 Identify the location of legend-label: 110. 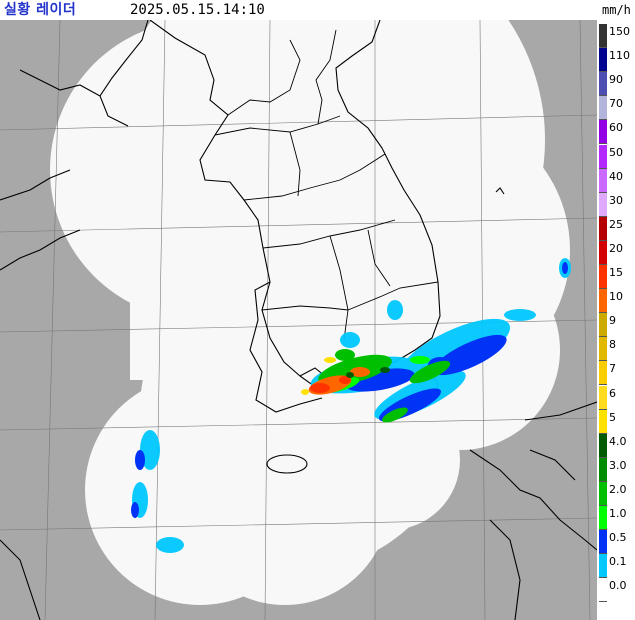
(619, 56).